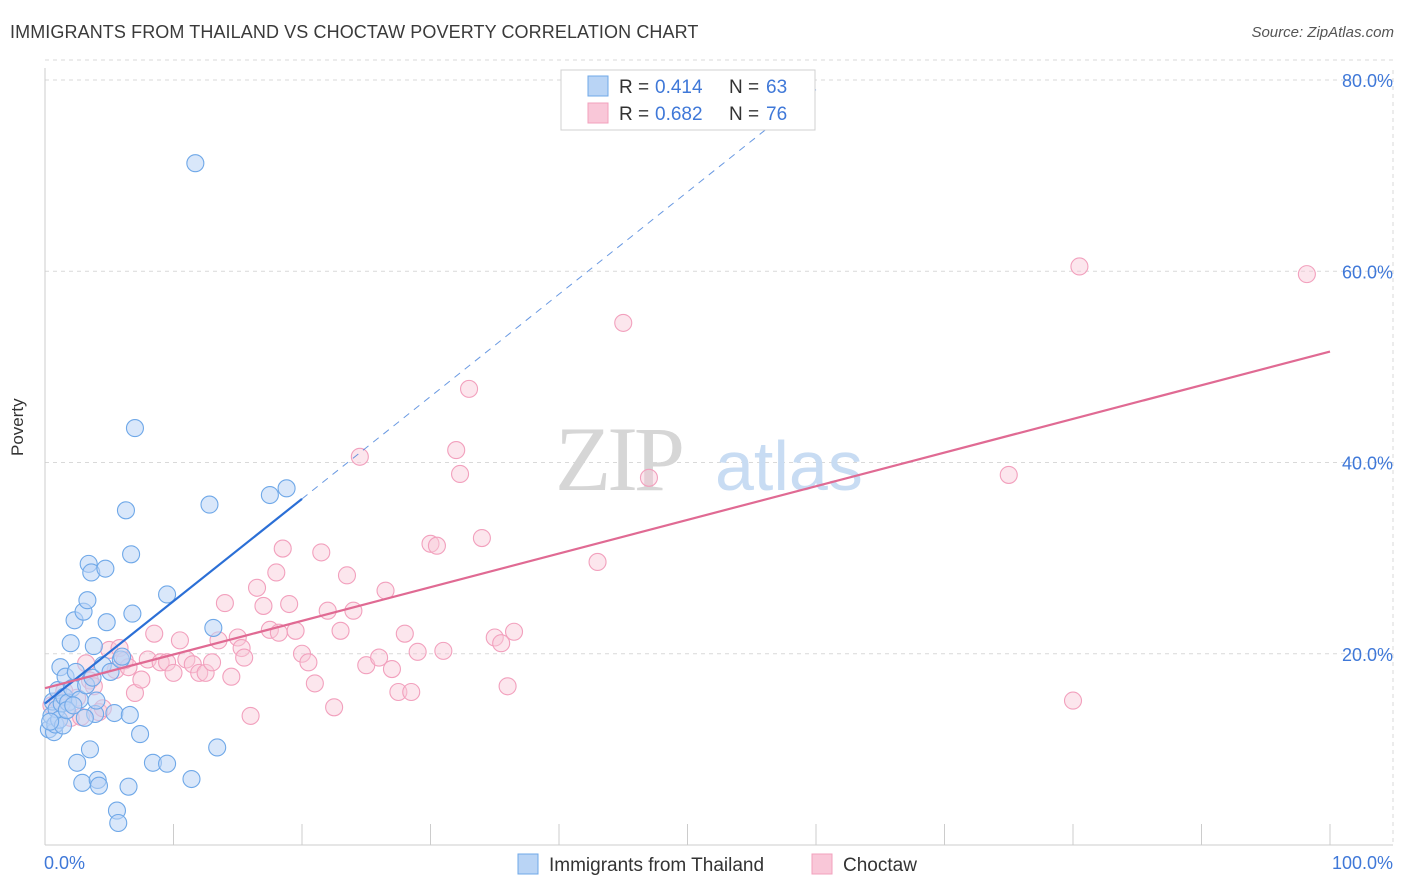  What do you see at coordinates (776, 87) in the screenshot?
I see `stats-n-value-1: 63` at bounding box center [776, 87].